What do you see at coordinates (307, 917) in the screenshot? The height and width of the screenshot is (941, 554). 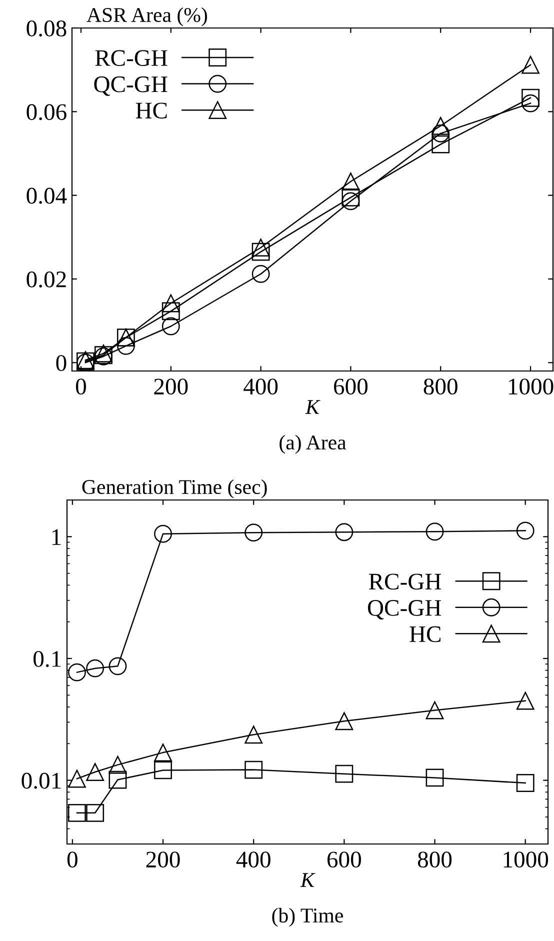 I see `text: (b) Time` at bounding box center [307, 917].